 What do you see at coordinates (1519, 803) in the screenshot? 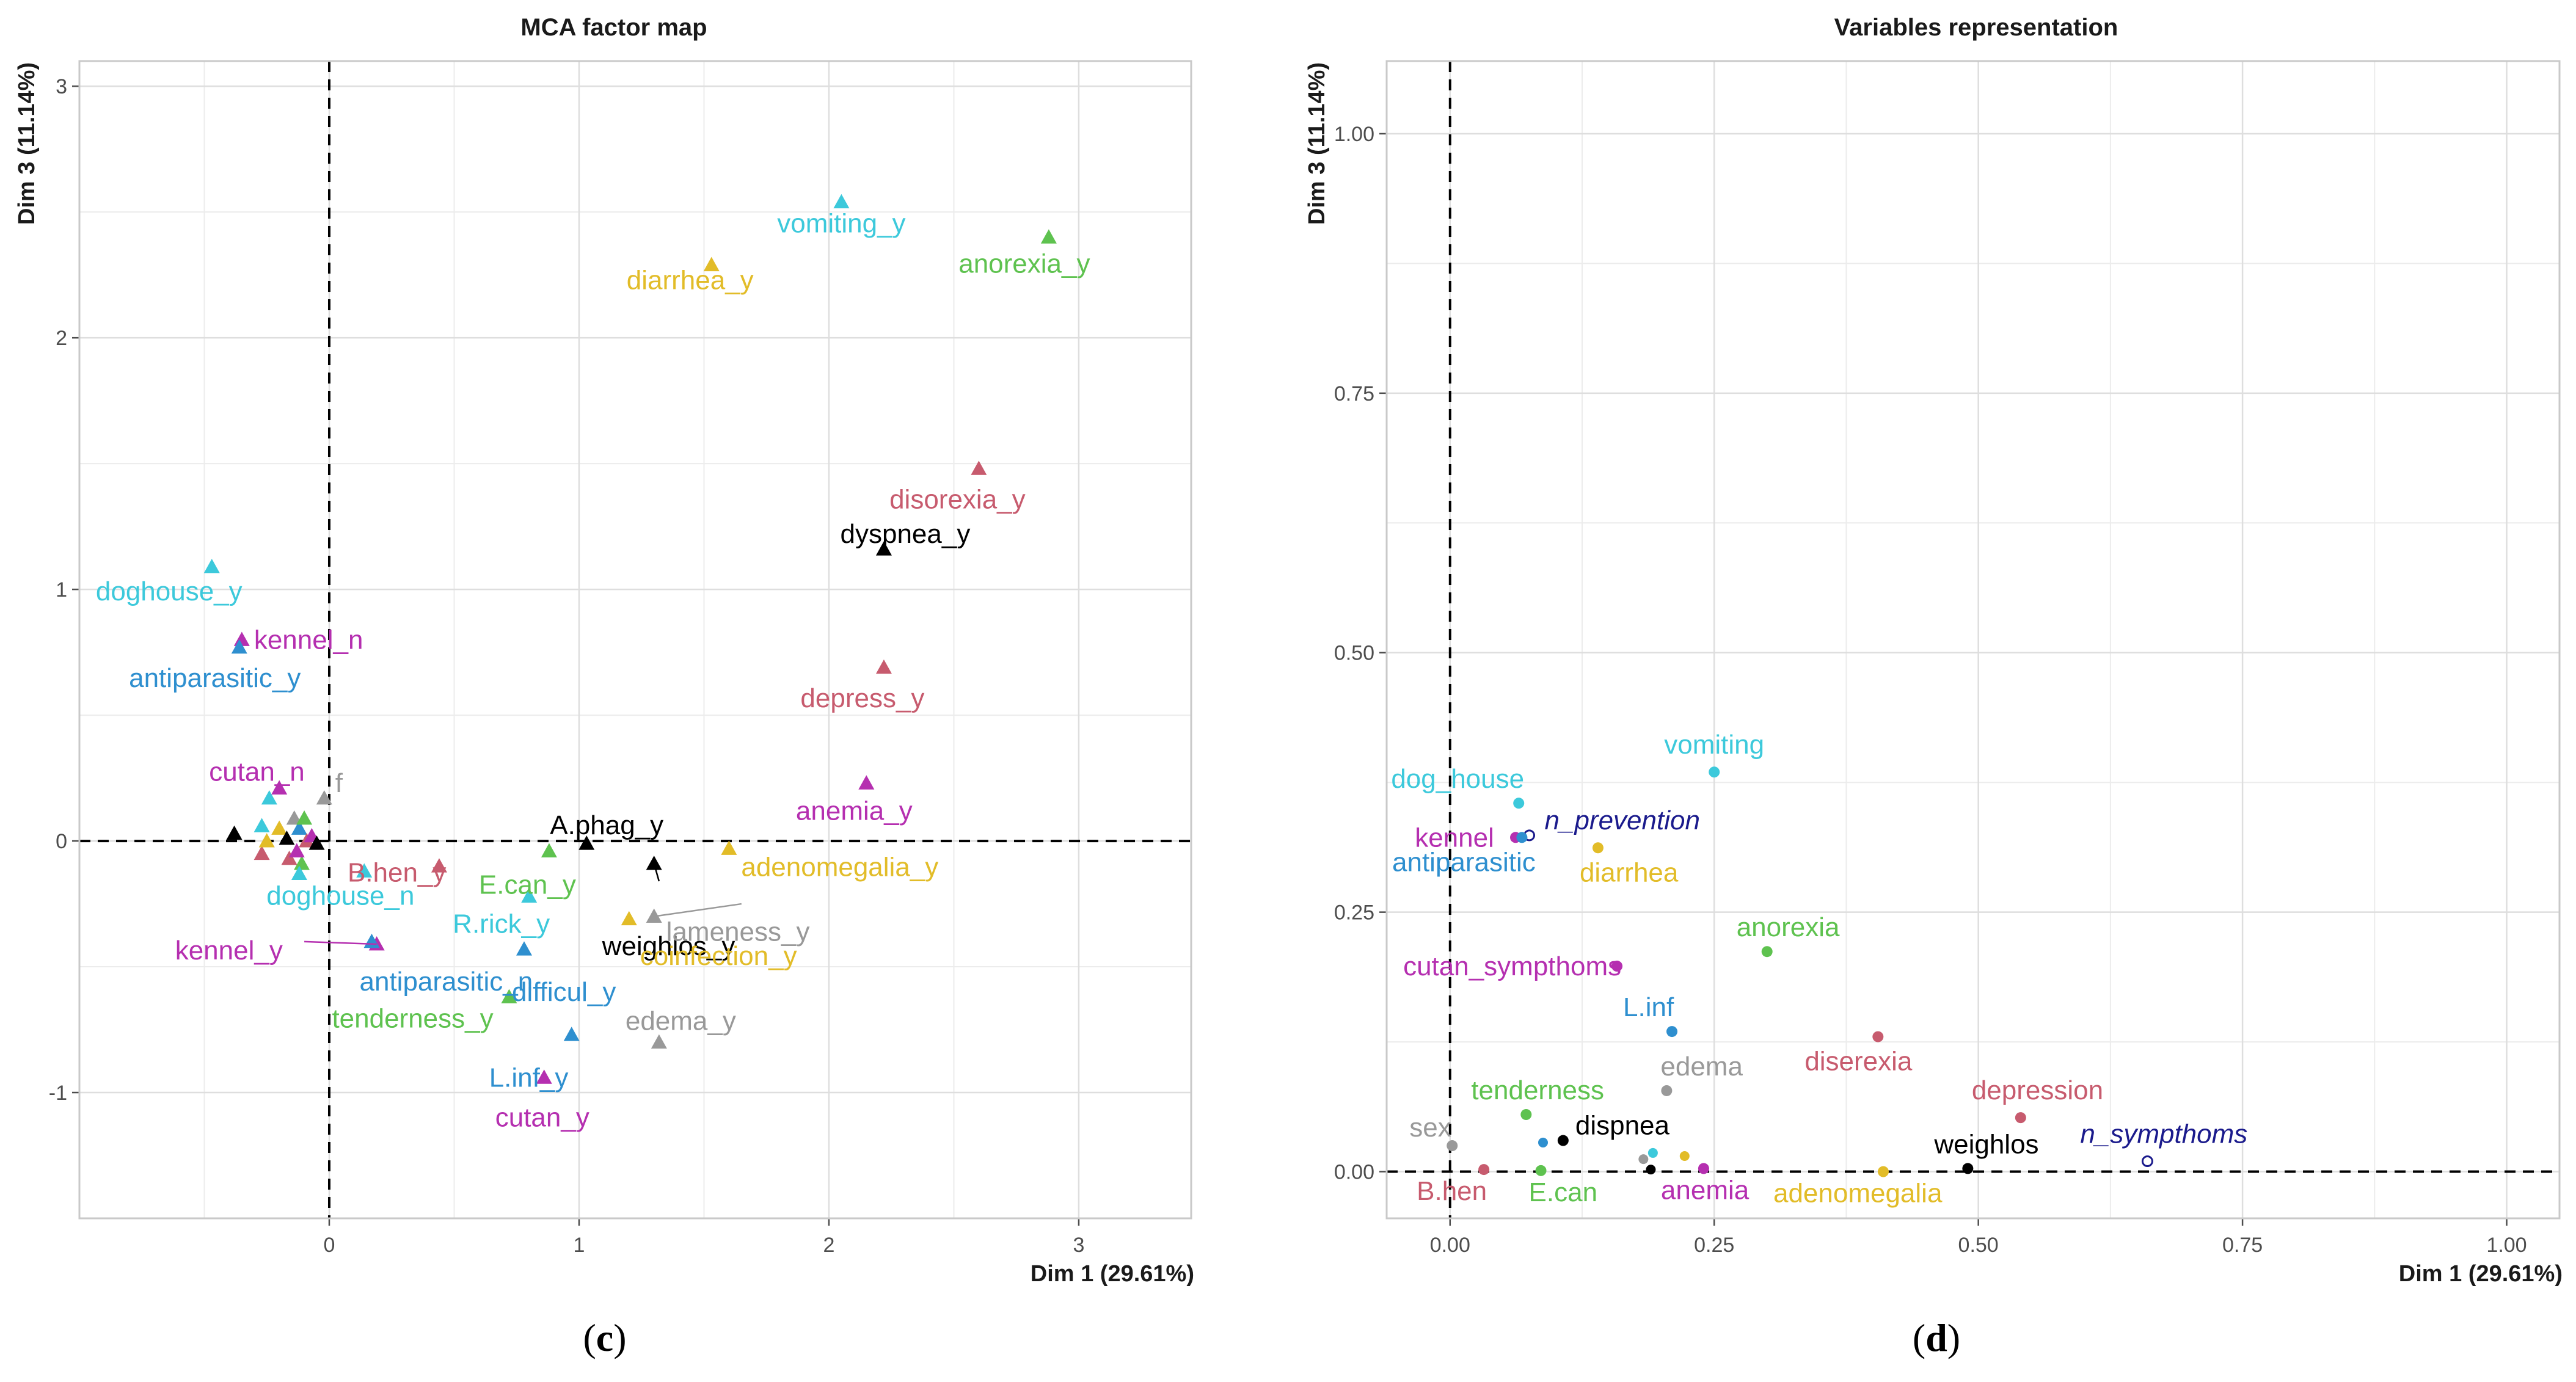
I see `variables-point-dog-house` at bounding box center [1519, 803].